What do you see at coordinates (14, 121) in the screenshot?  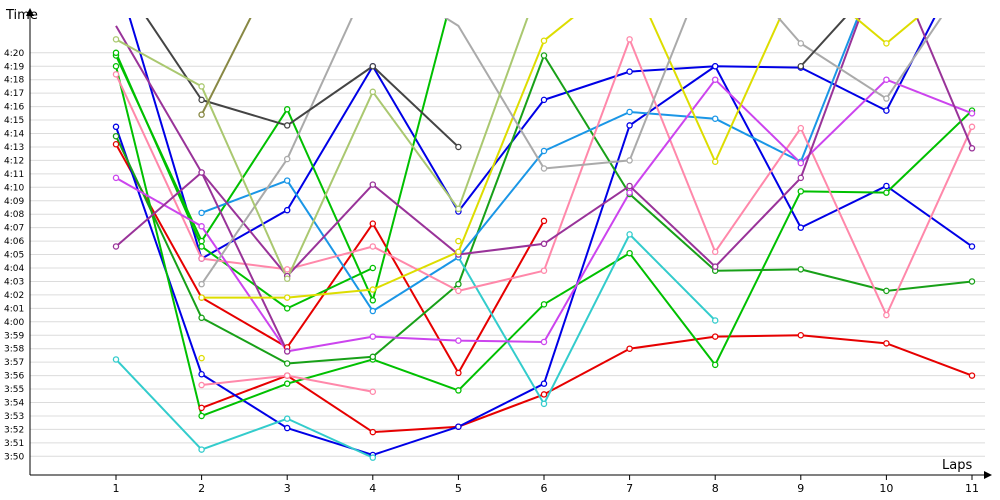 I see `y-tick-label: 4:15` at bounding box center [14, 121].